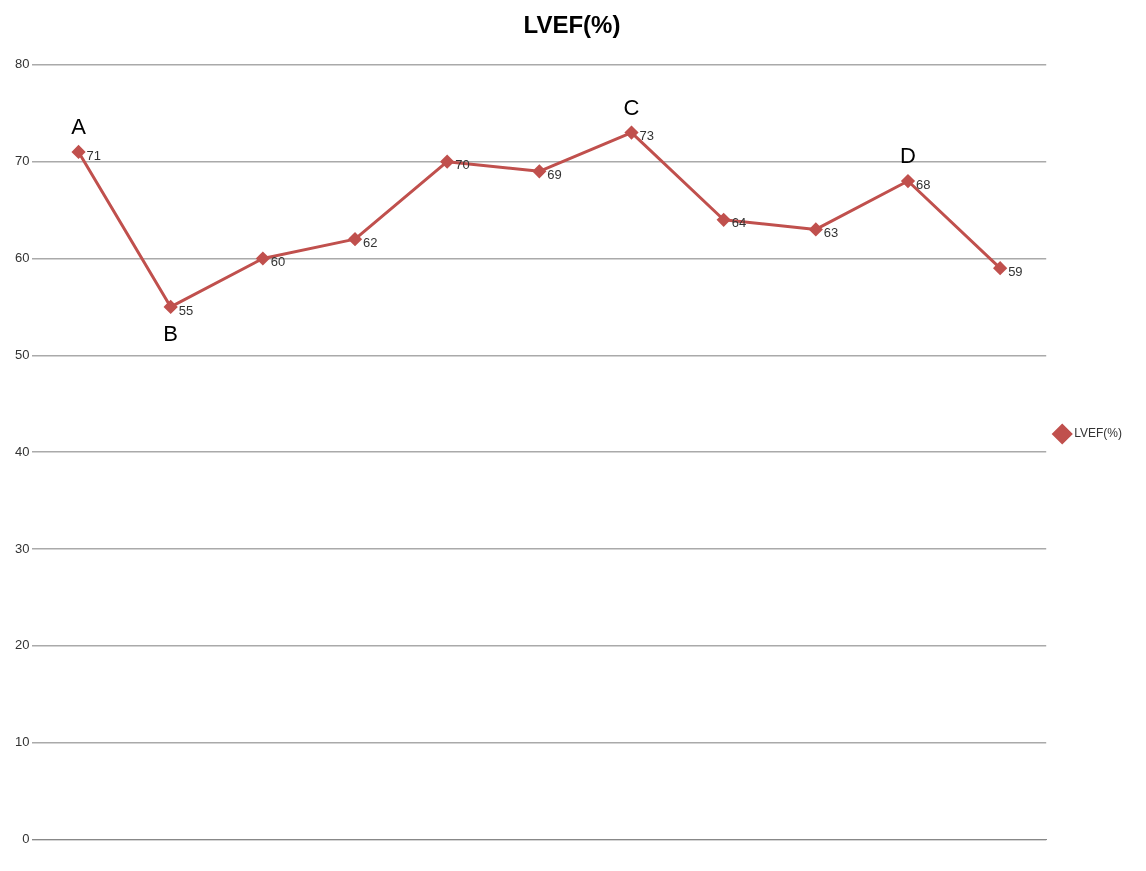 The width and height of the screenshot is (1146, 871). What do you see at coordinates (831, 233) in the screenshot?
I see `data-label: 63` at bounding box center [831, 233].